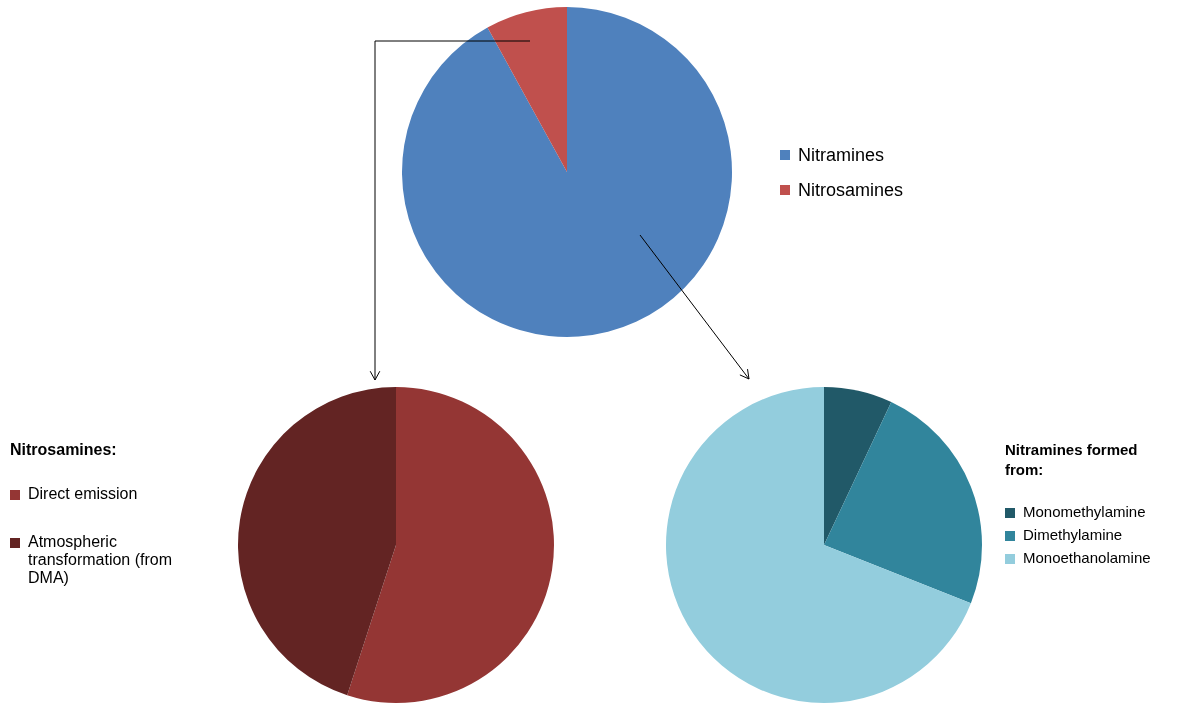 The width and height of the screenshot is (1181, 706). What do you see at coordinates (1084, 511) in the screenshot?
I see `legend-label: Monomethylamine` at bounding box center [1084, 511].